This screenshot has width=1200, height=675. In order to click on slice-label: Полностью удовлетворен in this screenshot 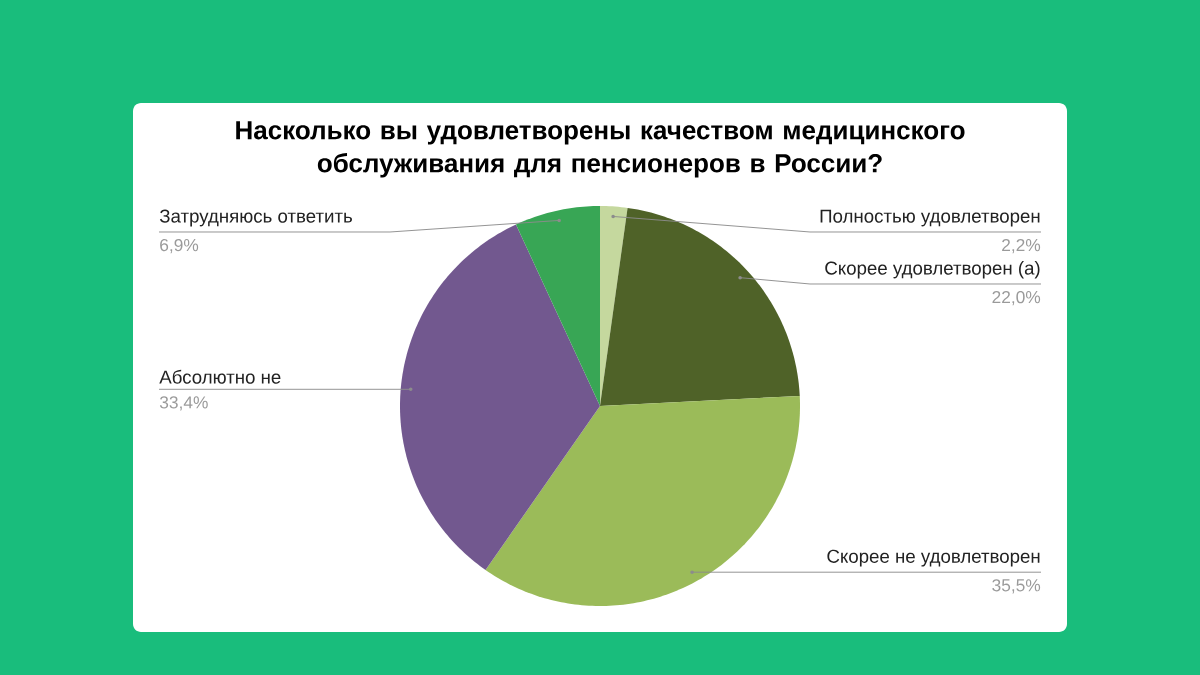, I will do `click(930, 218)`.